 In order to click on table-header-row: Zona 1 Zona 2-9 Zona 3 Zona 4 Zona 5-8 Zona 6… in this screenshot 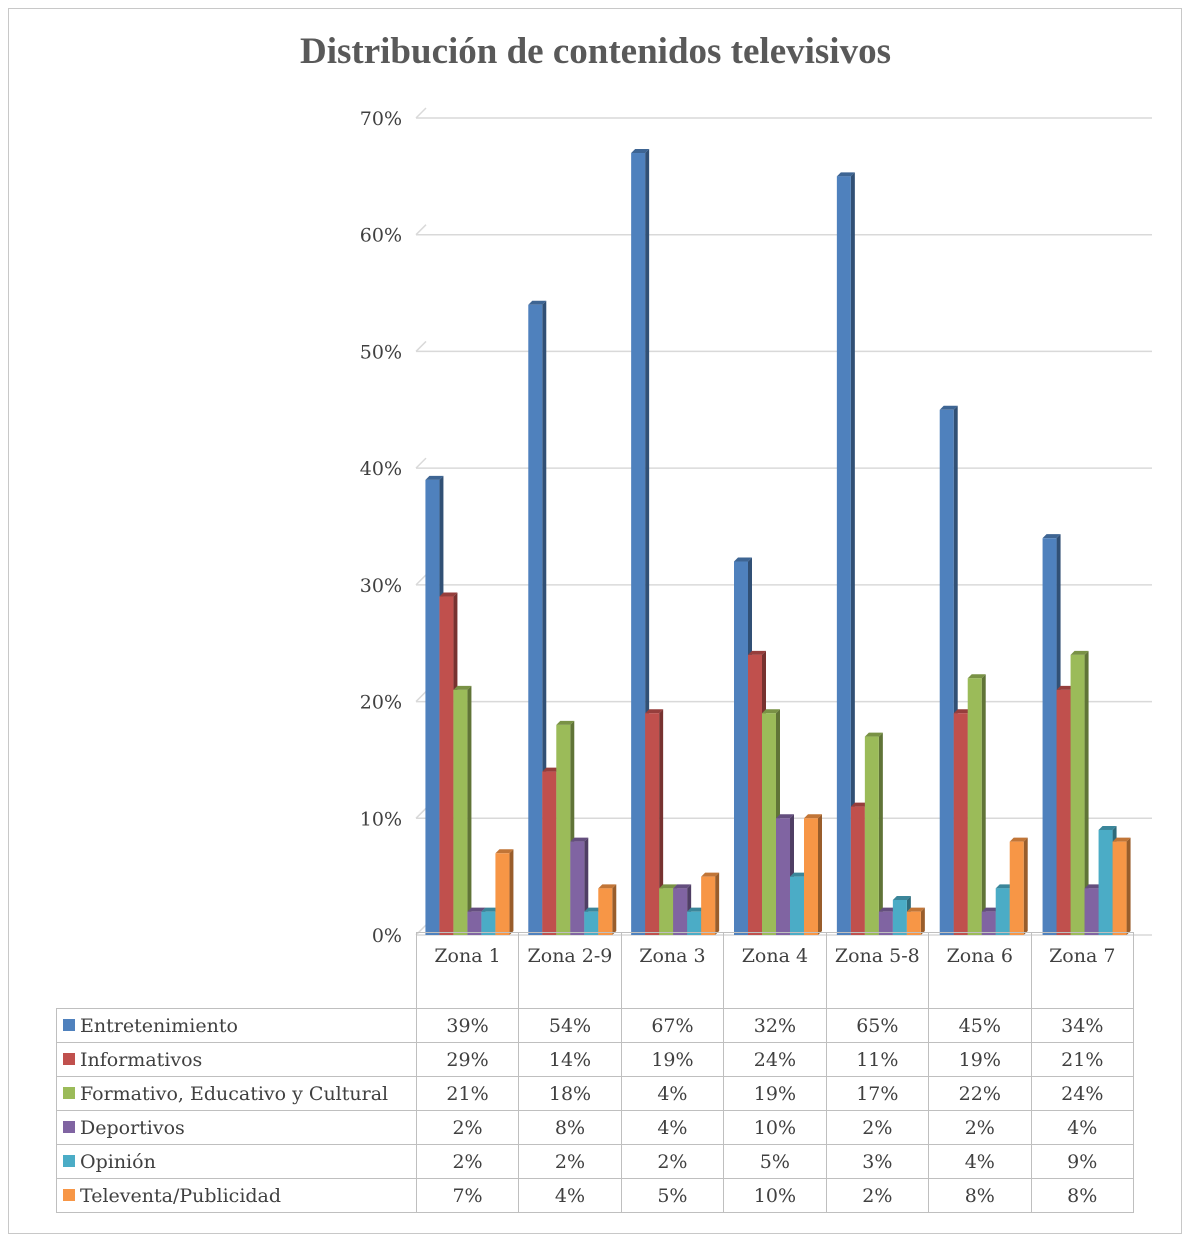, I will do `click(596, 970)`.